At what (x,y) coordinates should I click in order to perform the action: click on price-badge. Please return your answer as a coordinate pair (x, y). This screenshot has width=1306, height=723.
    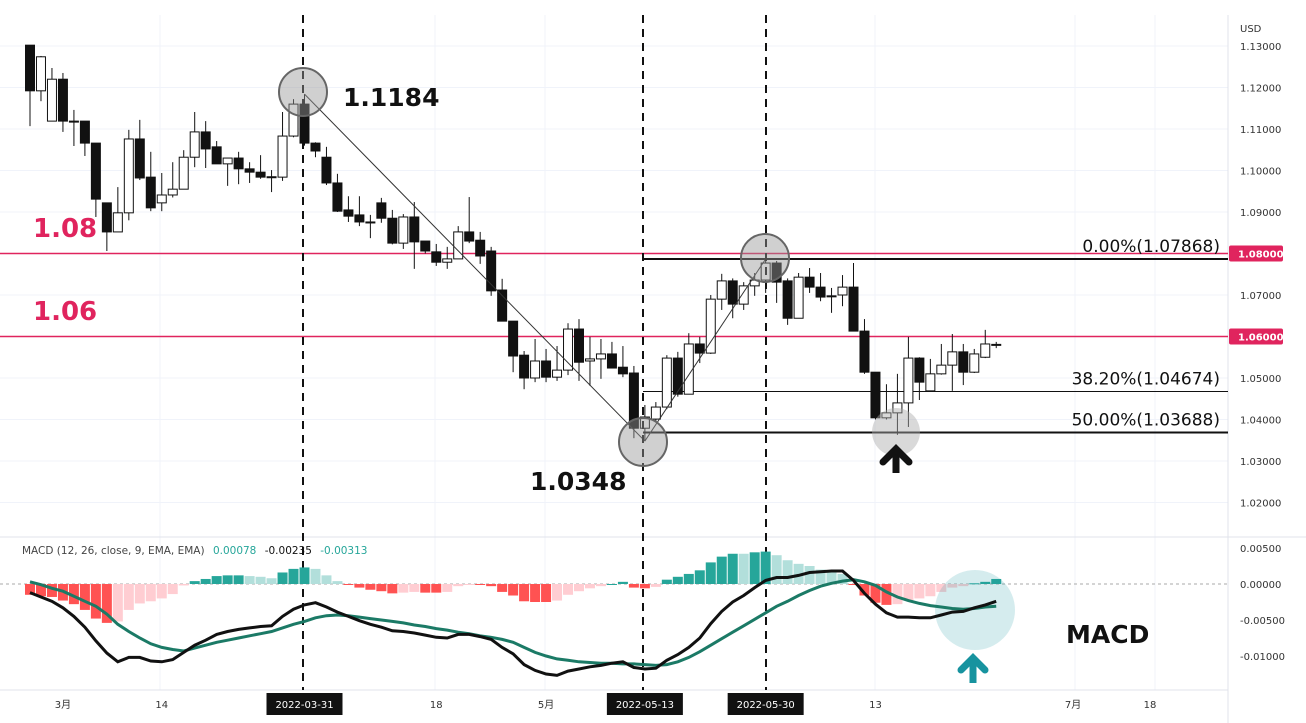
    Looking at the image, I should click on (1256, 253).